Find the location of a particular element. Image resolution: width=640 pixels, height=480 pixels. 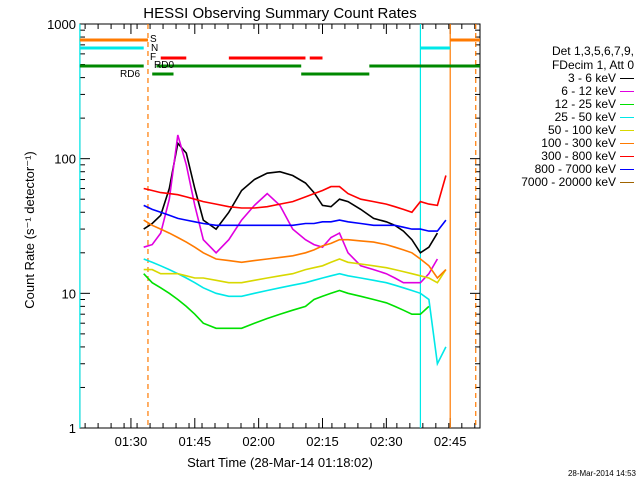

legend-entry-label: 800 - 7000 keV is located at coordinates (575, 169).